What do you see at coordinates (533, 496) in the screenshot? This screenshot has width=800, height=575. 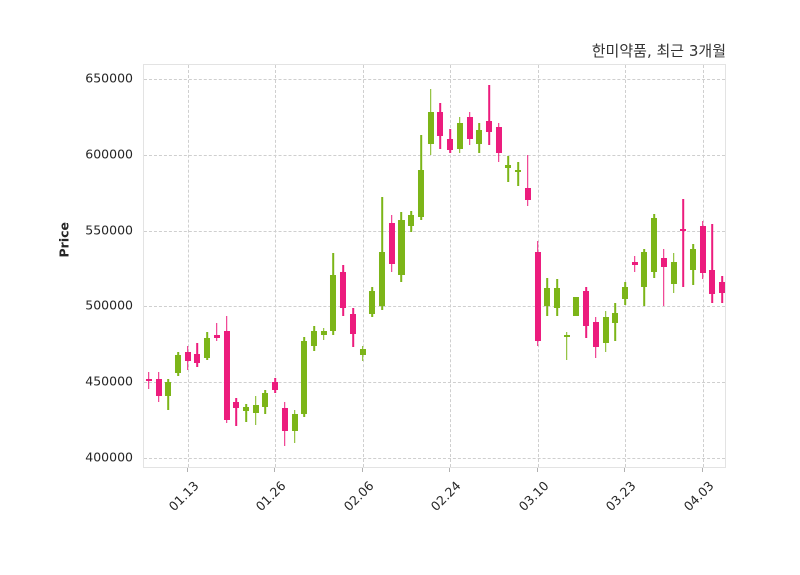 I see `x-axis-tick-label: 03.10` at bounding box center [533, 496].